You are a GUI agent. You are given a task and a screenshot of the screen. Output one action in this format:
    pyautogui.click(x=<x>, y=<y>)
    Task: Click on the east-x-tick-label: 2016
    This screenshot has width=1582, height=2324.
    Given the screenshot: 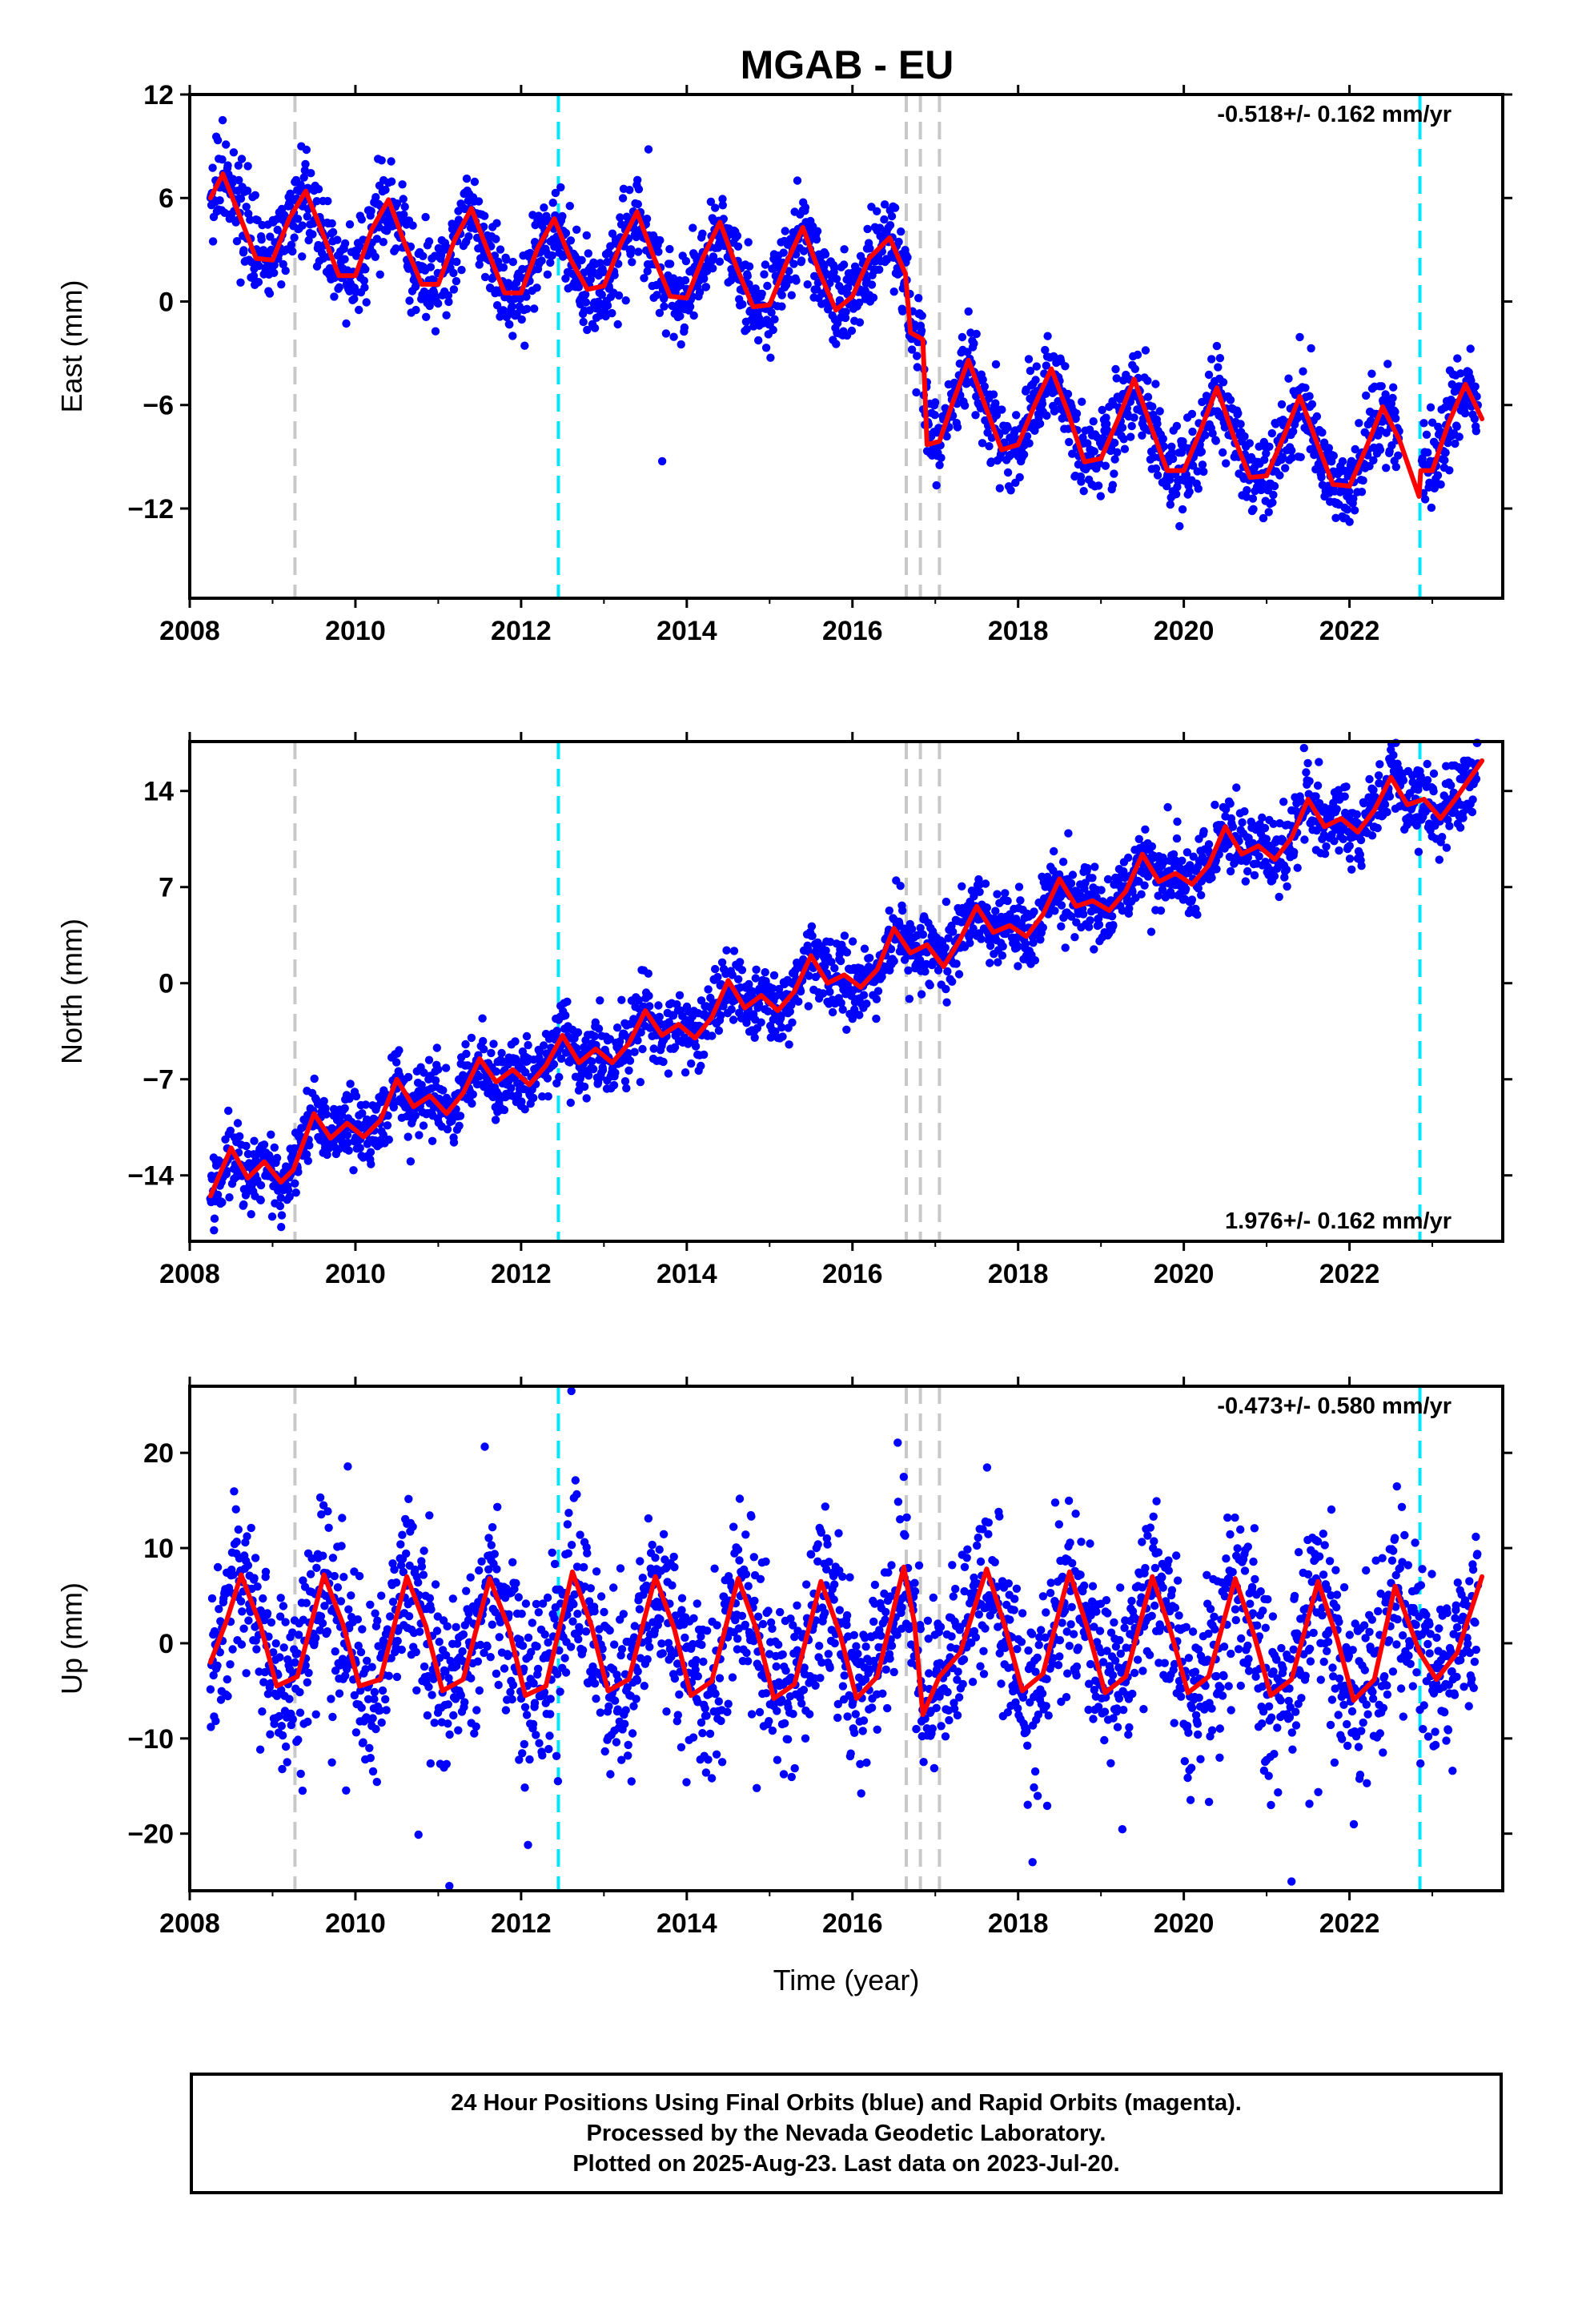 What is the action you would take?
    pyautogui.click(x=852, y=631)
    